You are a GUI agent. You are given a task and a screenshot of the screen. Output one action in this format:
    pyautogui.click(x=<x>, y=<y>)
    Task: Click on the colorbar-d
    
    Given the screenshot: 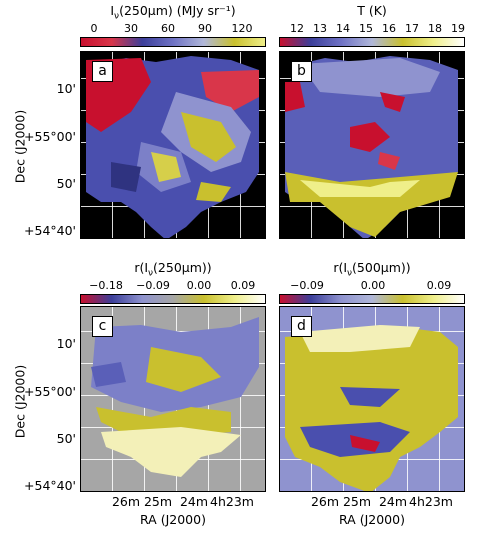 What is the action you would take?
    pyautogui.click(x=372, y=299)
    